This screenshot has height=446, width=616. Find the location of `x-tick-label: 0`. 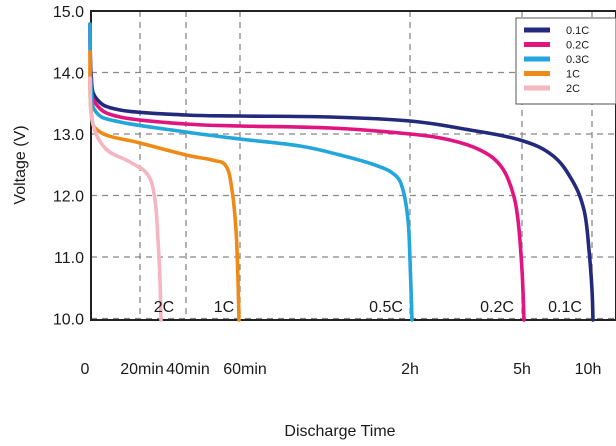

x-tick-label: 0 is located at coordinates (85, 369).